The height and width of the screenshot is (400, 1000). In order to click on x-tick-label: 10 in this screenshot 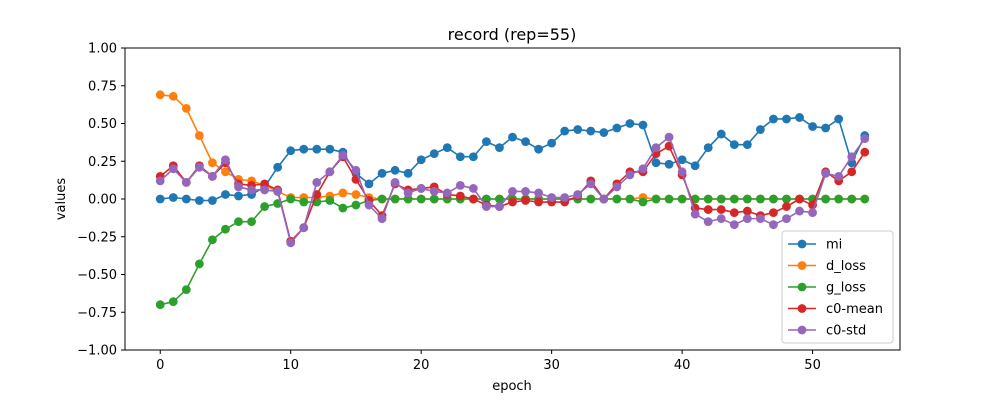, I will do `click(290, 365)`.